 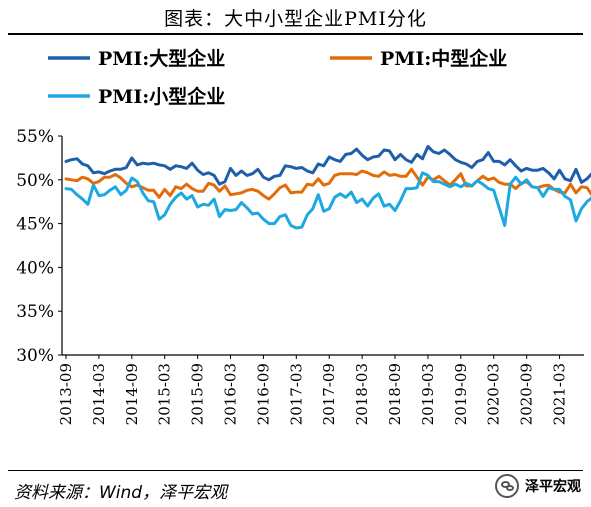 What do you see at coordinates (35, 137) in the screenshot?
I see `y-tick-label: 55%` at bounding box center [35, 137].